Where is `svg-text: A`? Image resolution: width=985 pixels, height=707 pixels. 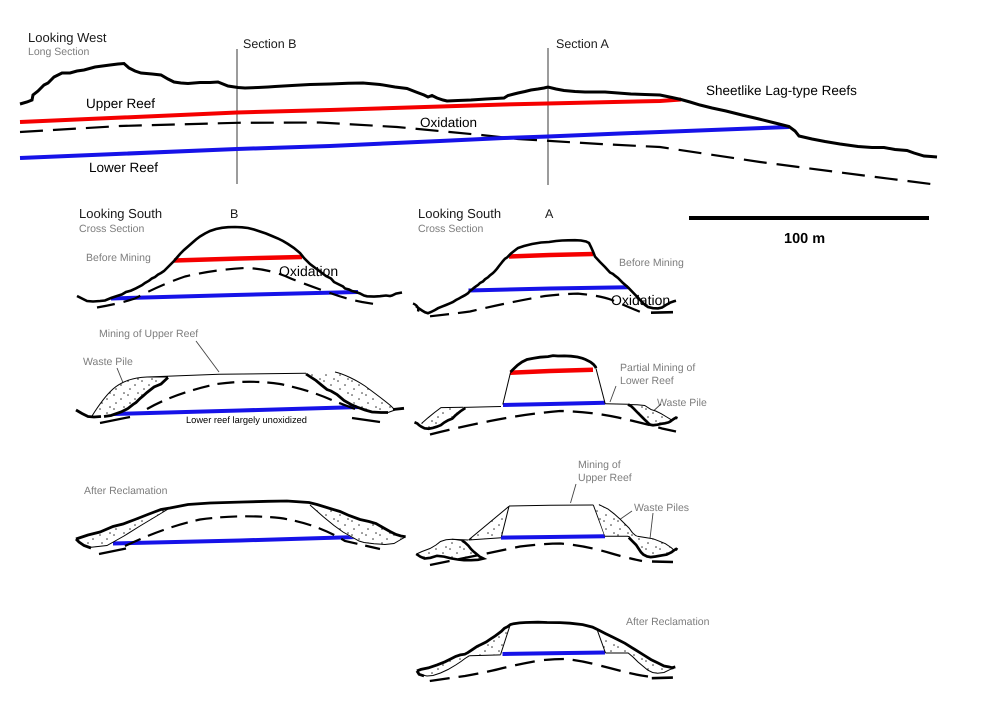 svg-text: A is located at coordinates (549, 214).